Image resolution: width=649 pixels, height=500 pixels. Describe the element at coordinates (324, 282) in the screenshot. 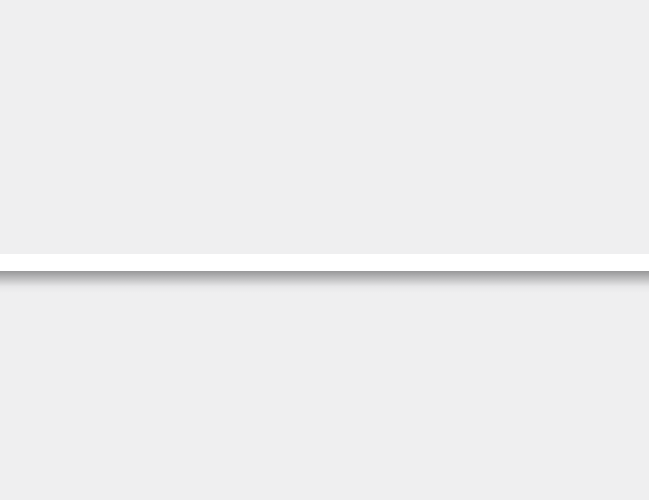

I see `bottom-chart-header-band` at that location.